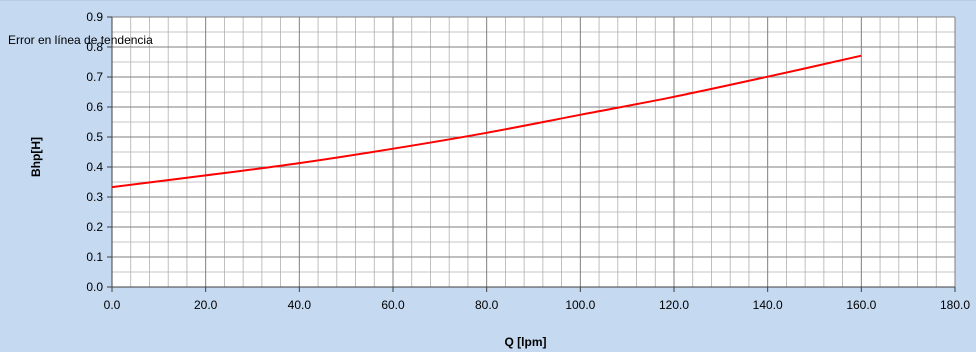 This screenshot has width=976, height=352. I want to click on y-tick-label: 0.0, so click(94, 287).